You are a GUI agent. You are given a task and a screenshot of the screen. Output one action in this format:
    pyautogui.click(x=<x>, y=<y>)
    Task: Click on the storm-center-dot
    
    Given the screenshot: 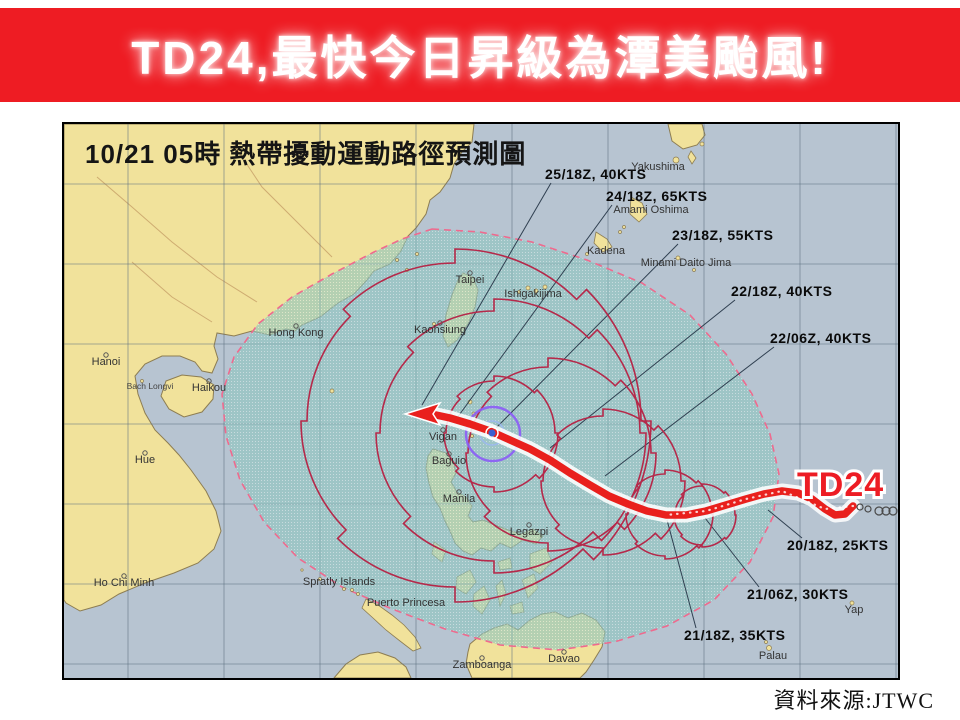 What is the action you would take?
    pyautogui.click(x=492, y=433)
    